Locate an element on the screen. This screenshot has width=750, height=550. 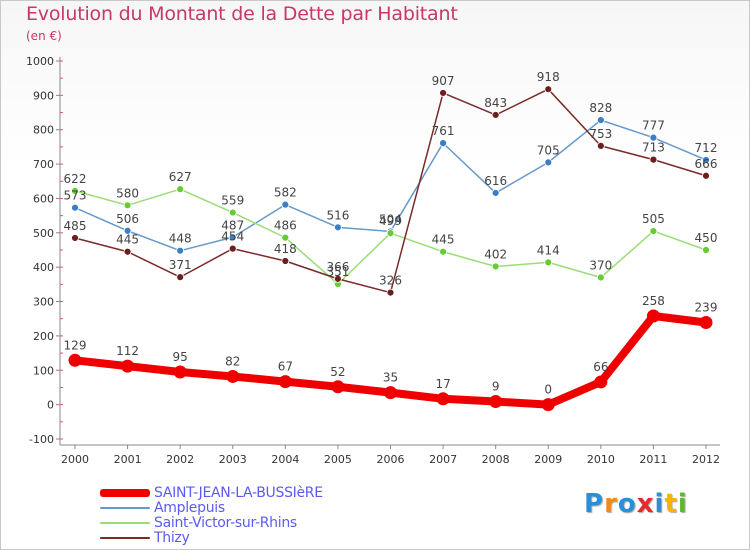
y-tick-label: 600 is located at coordinates (43, 198).